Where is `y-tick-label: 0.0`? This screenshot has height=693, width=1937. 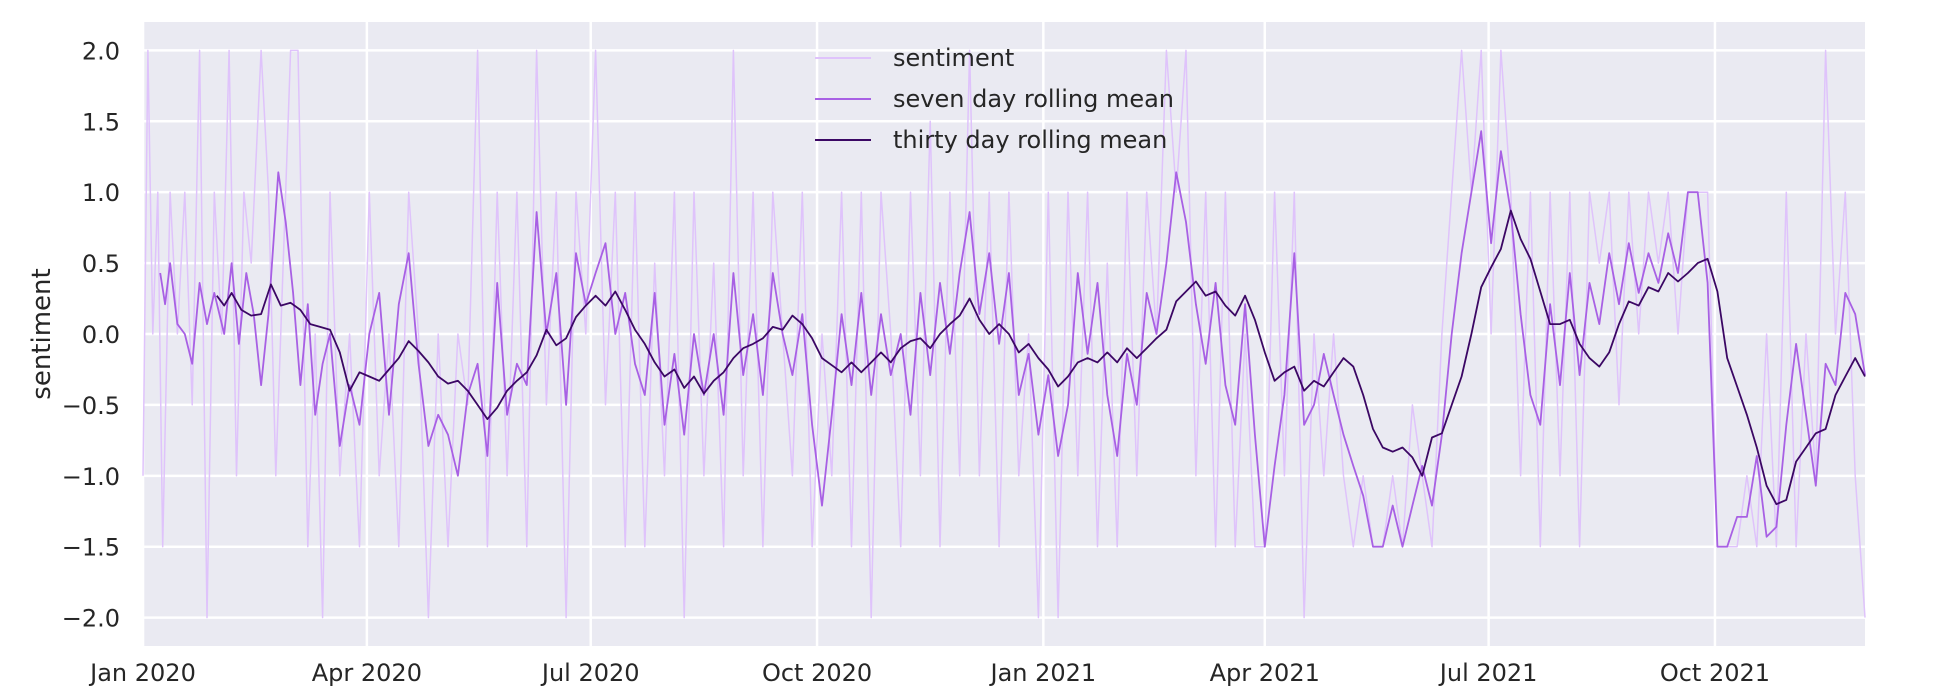 y-tick-label: 0.0 is located at coordinates (101, 335).